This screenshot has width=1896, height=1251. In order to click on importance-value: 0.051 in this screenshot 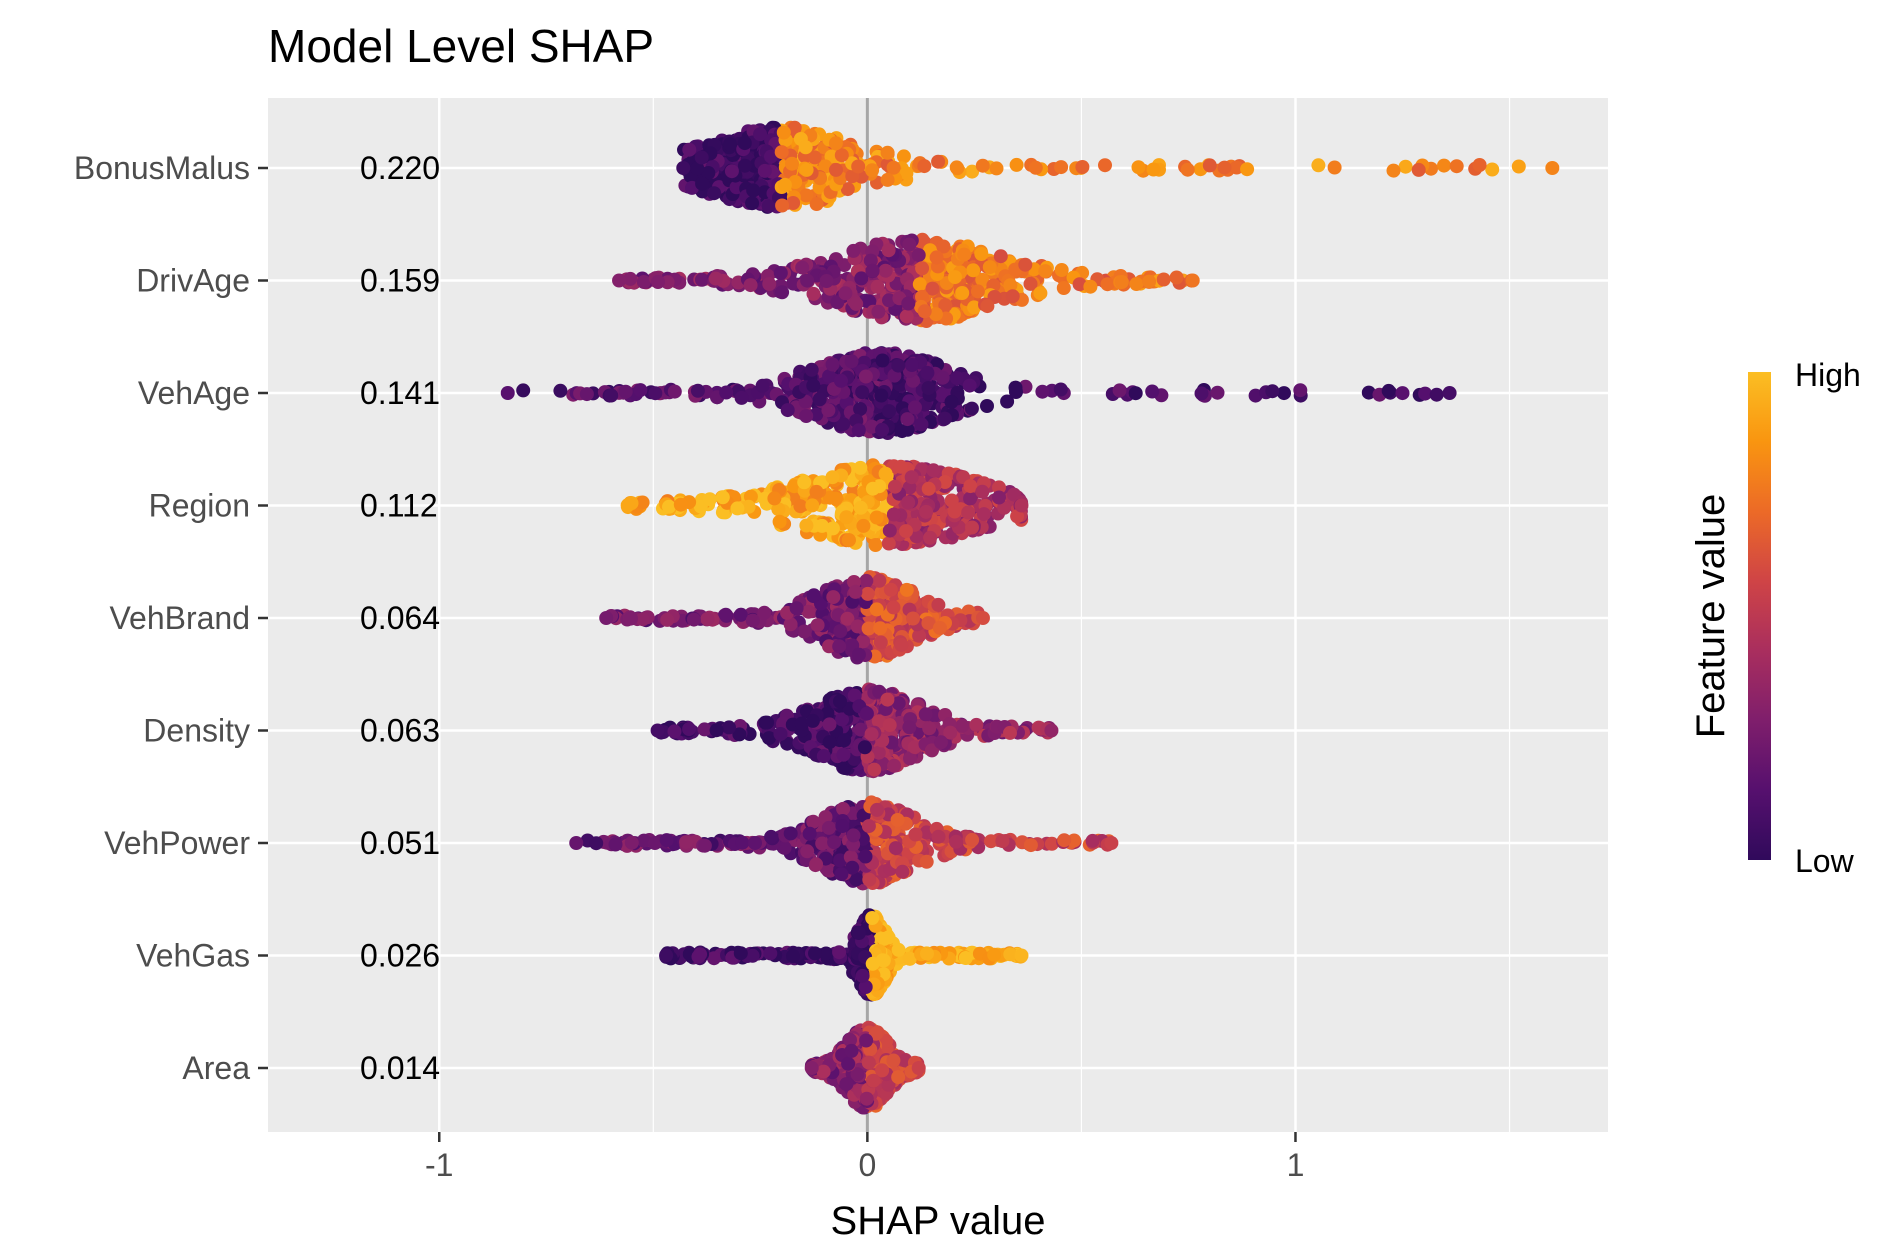, I will do `click(400, 843)`.